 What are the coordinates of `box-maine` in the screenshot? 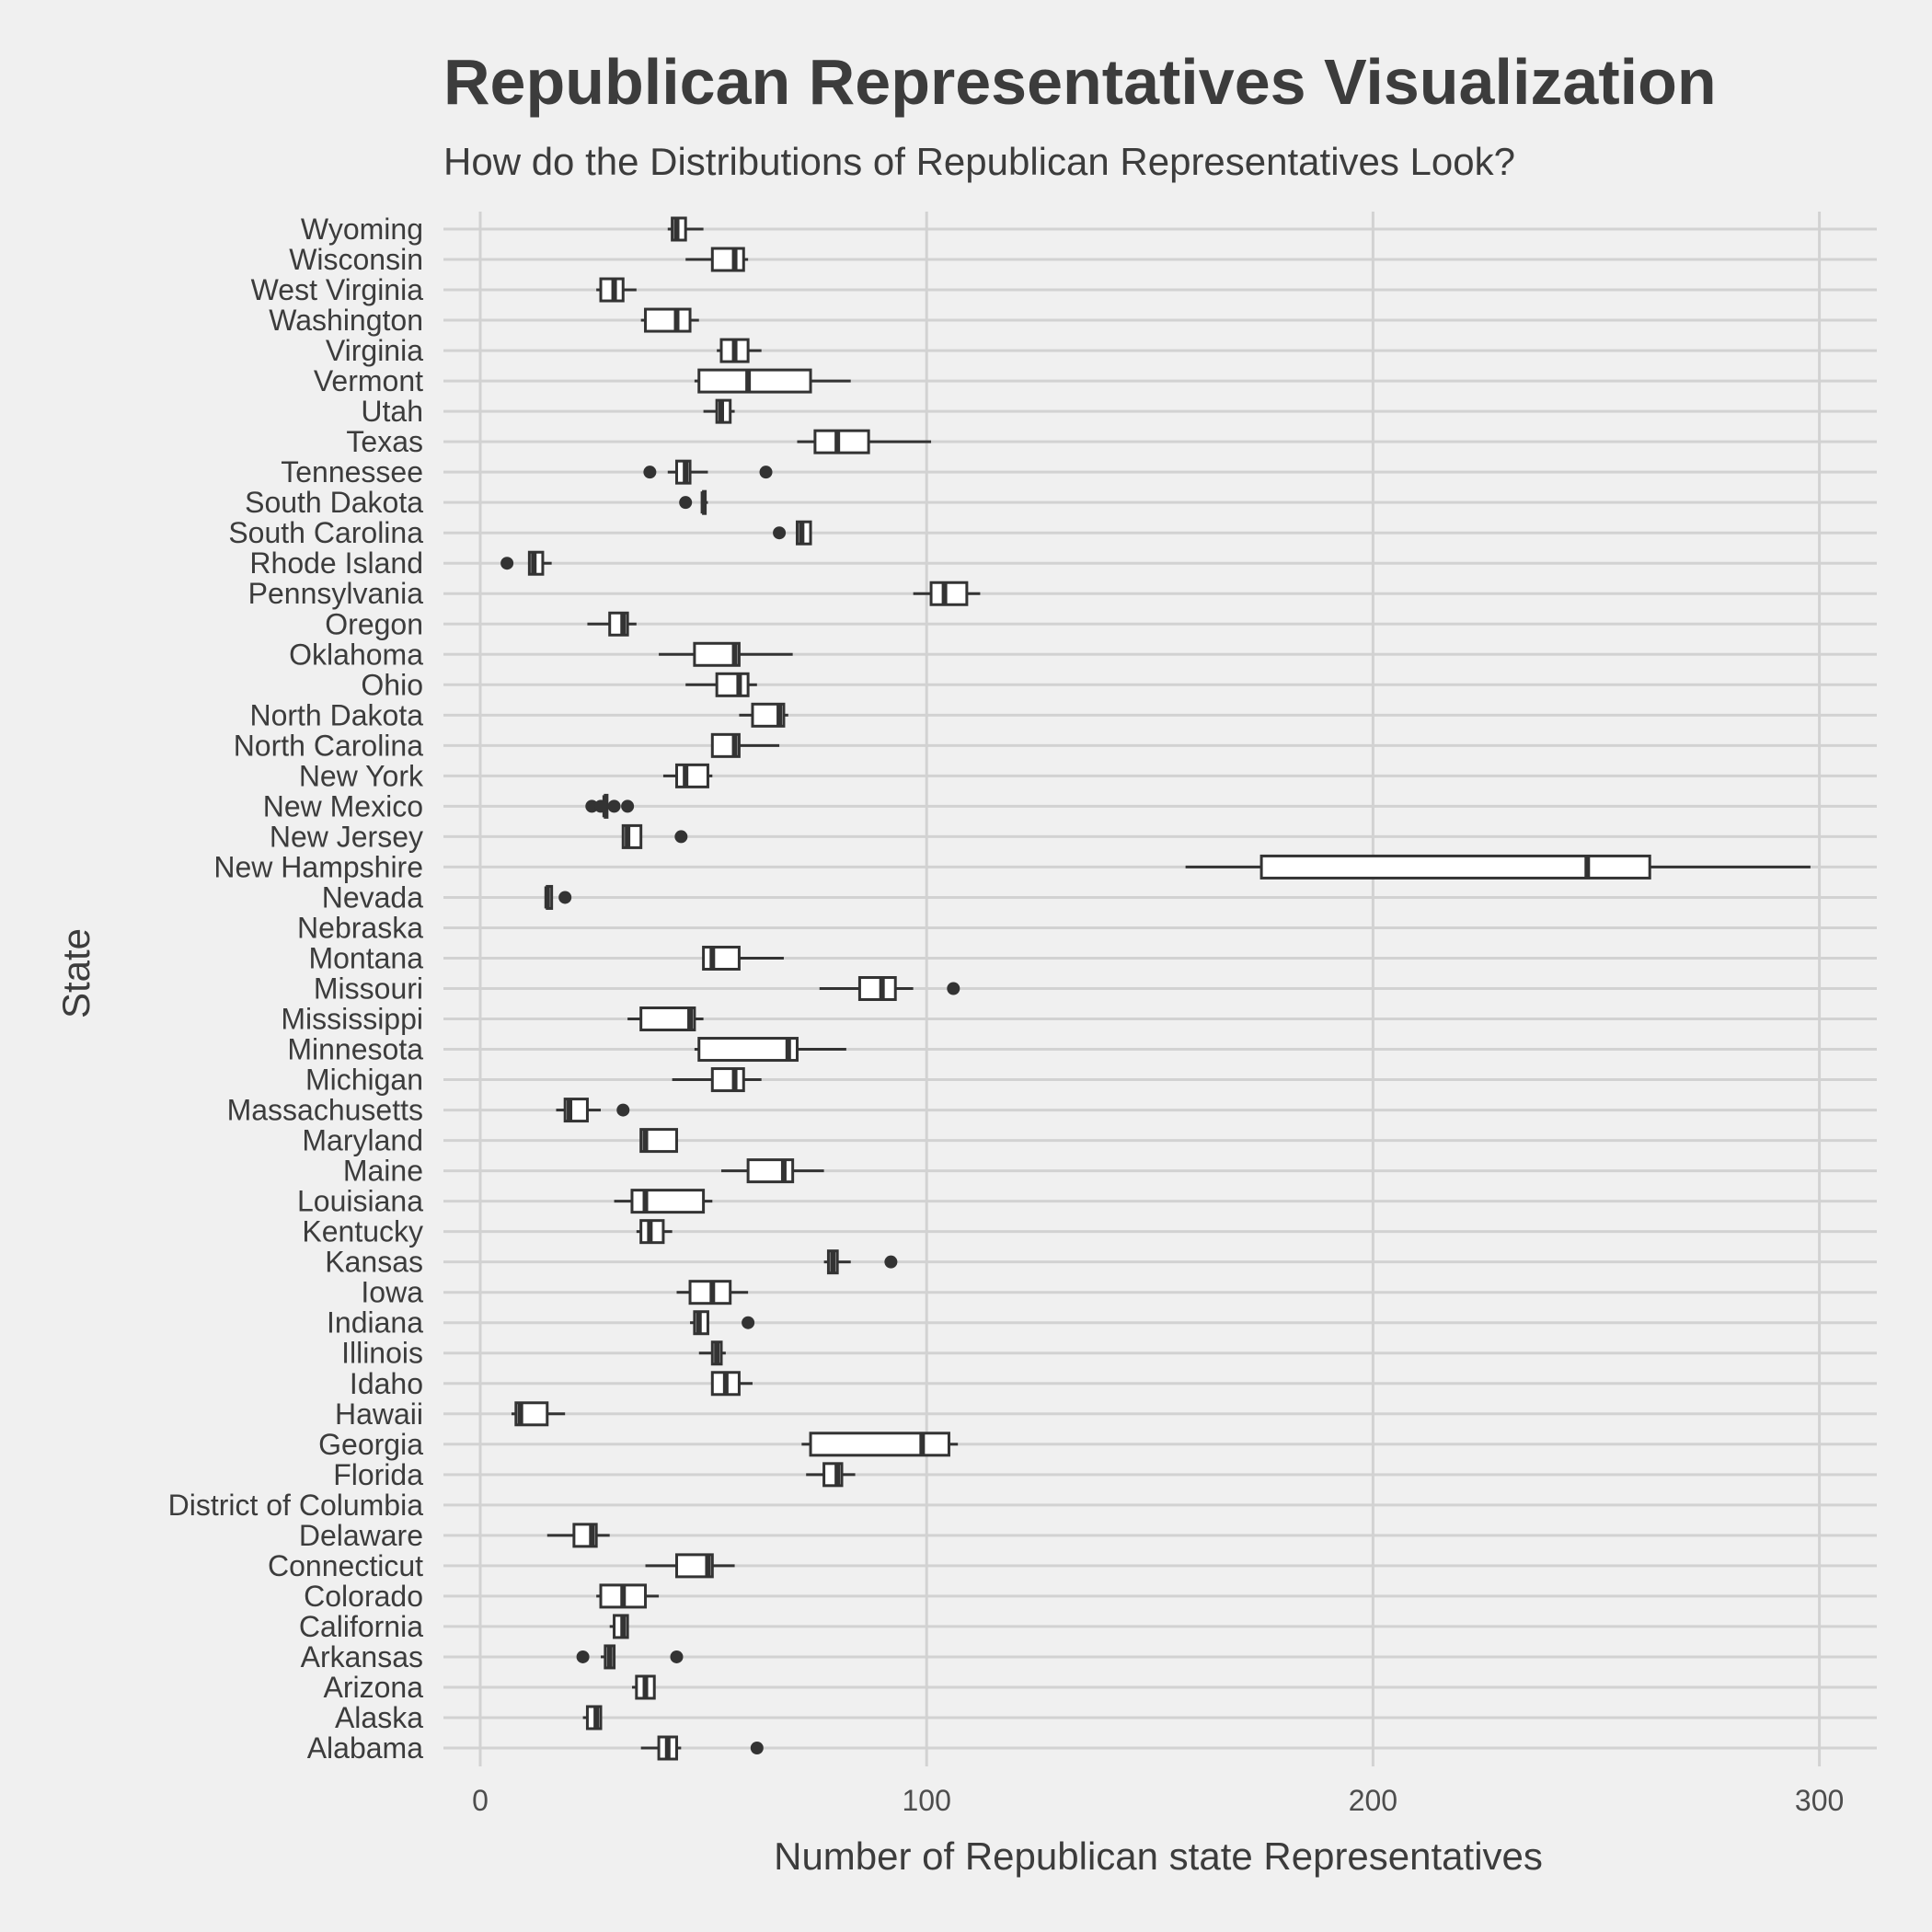 It's located at (772, 1171).